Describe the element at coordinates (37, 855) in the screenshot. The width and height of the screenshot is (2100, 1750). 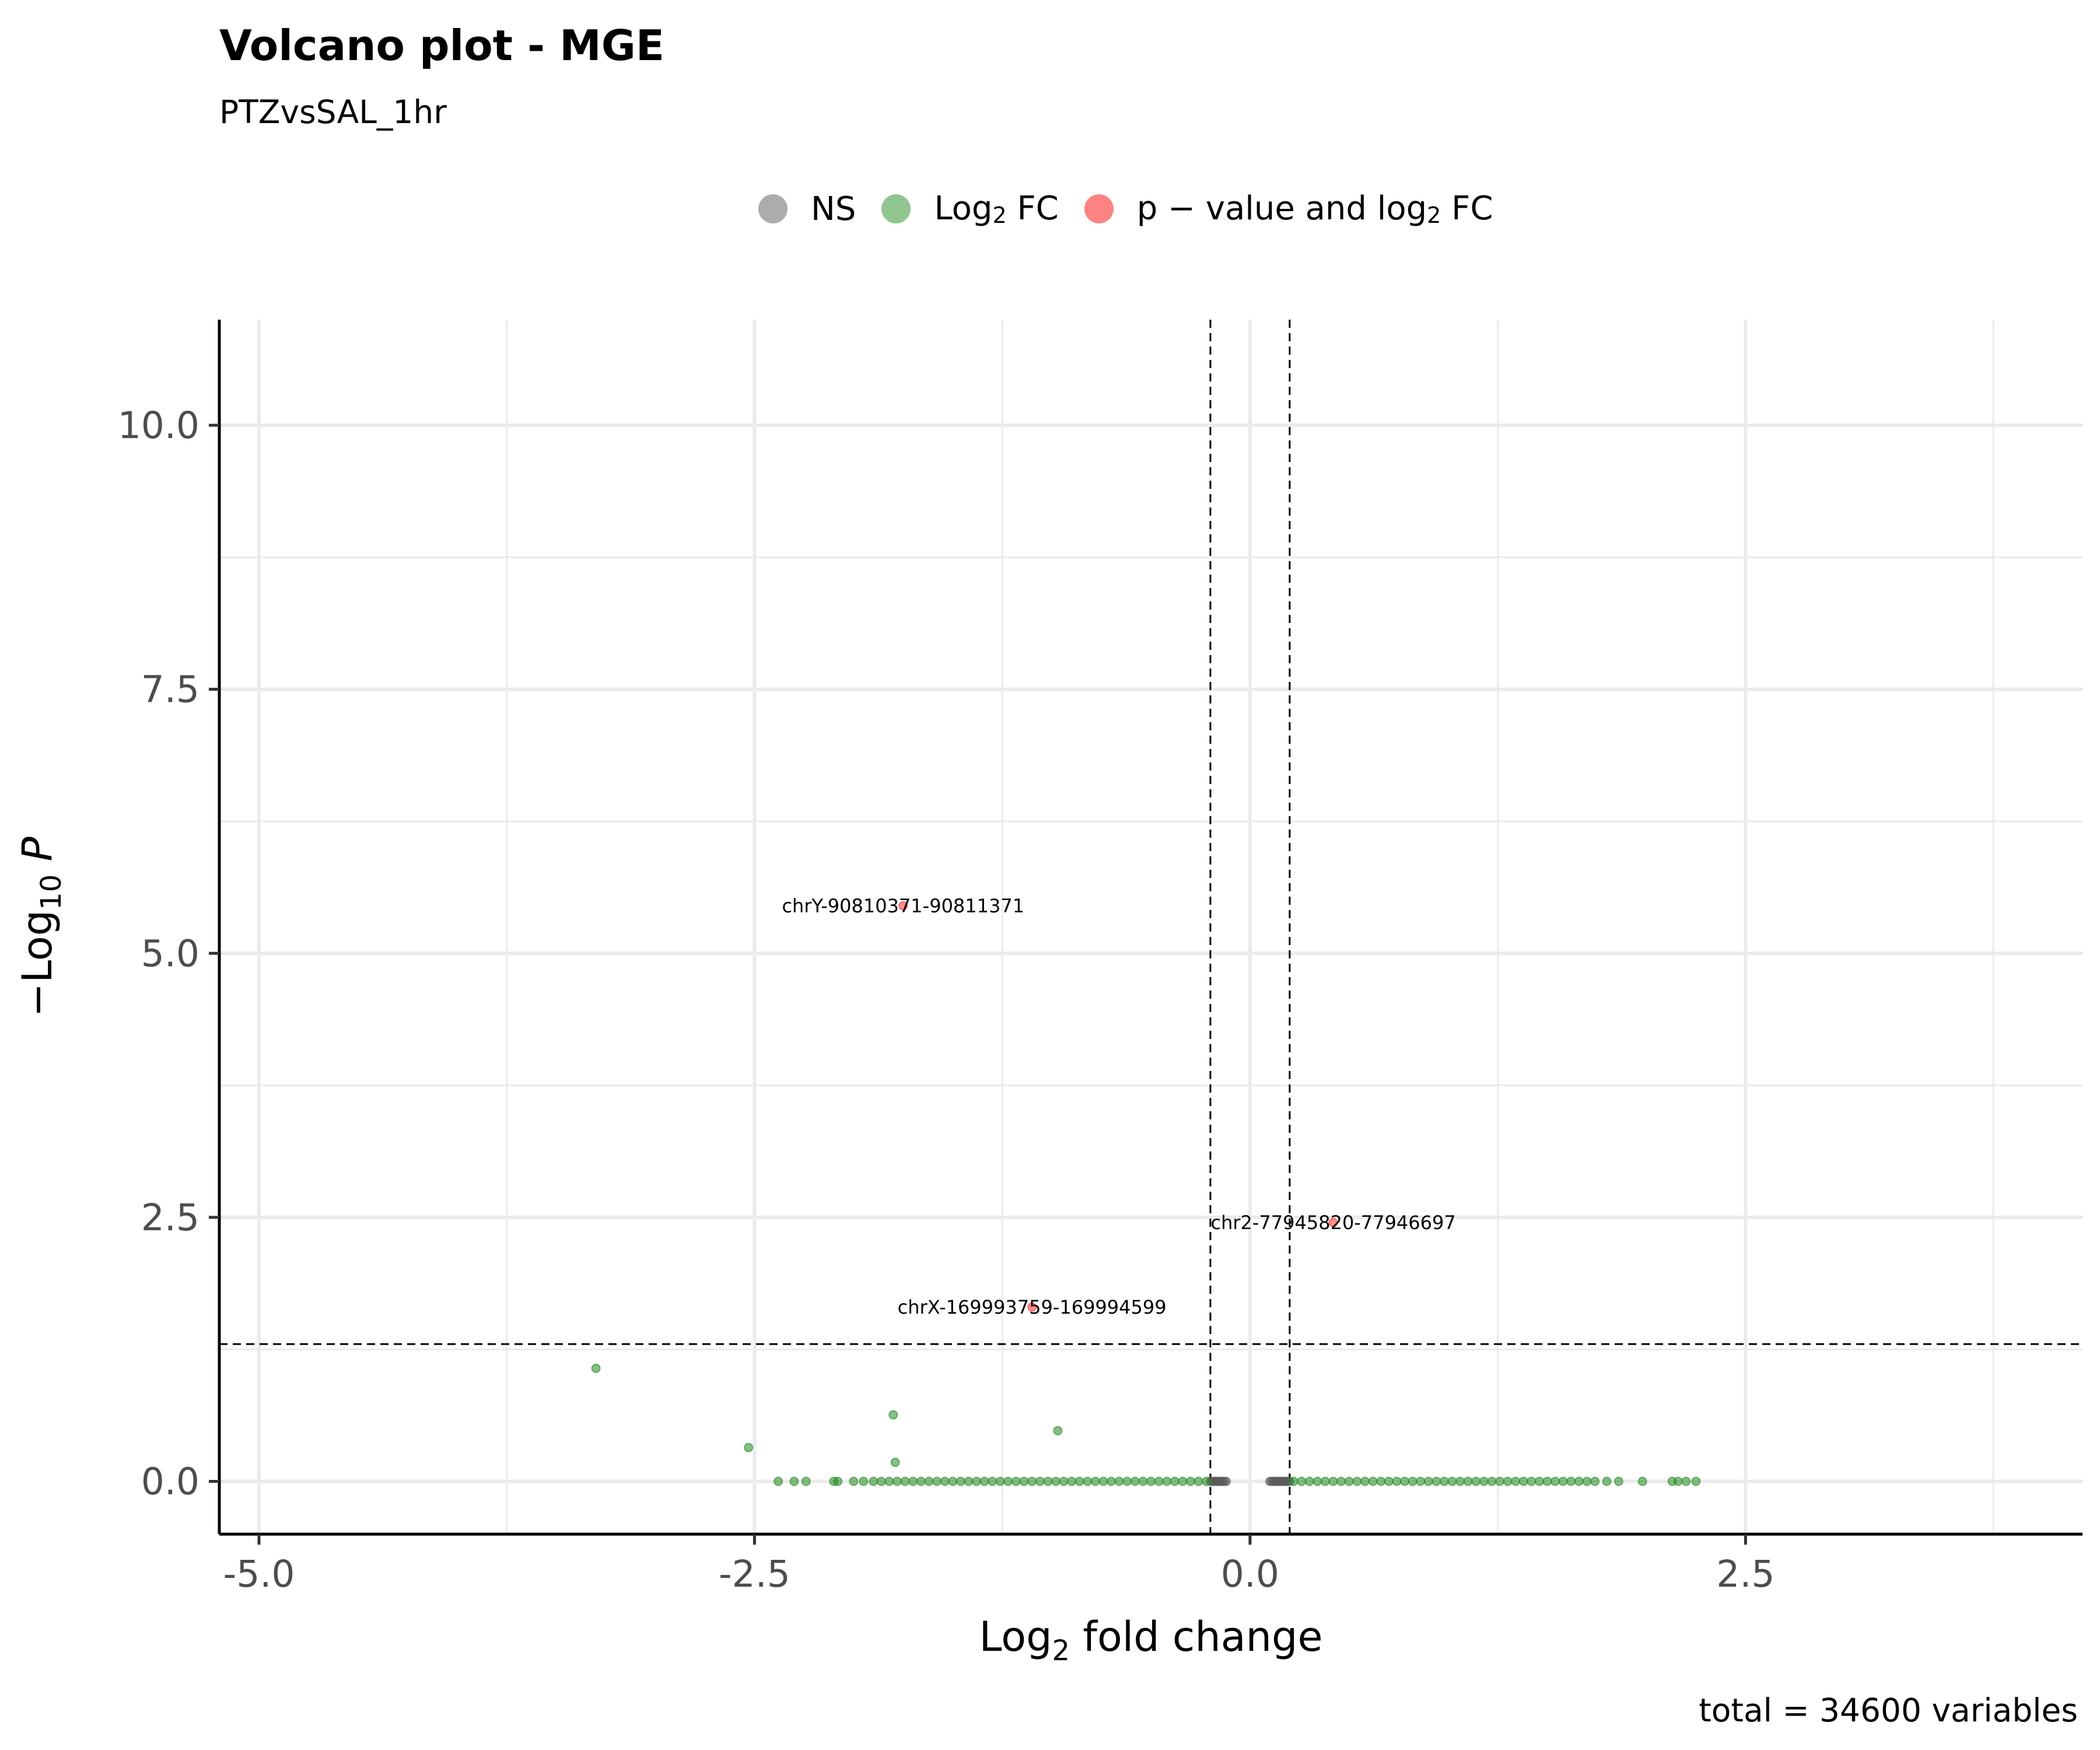
I see `y-axis-title-tail: P` at that location.